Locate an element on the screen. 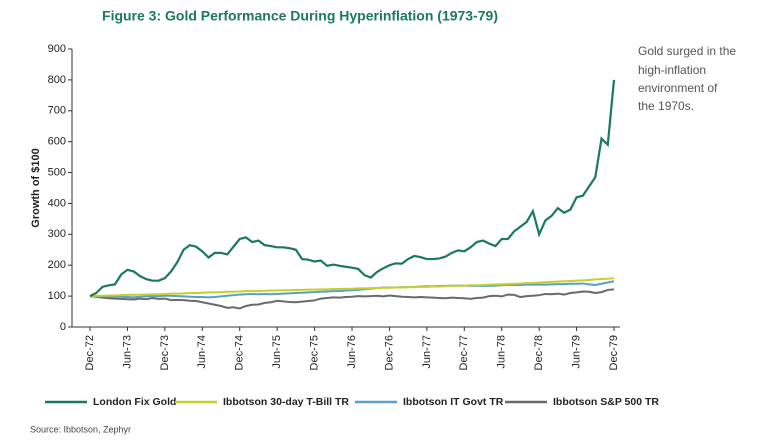 This screenshot has height=441, width=763. x-tick-label: Dec-79 is located at coordinates (614, 352).